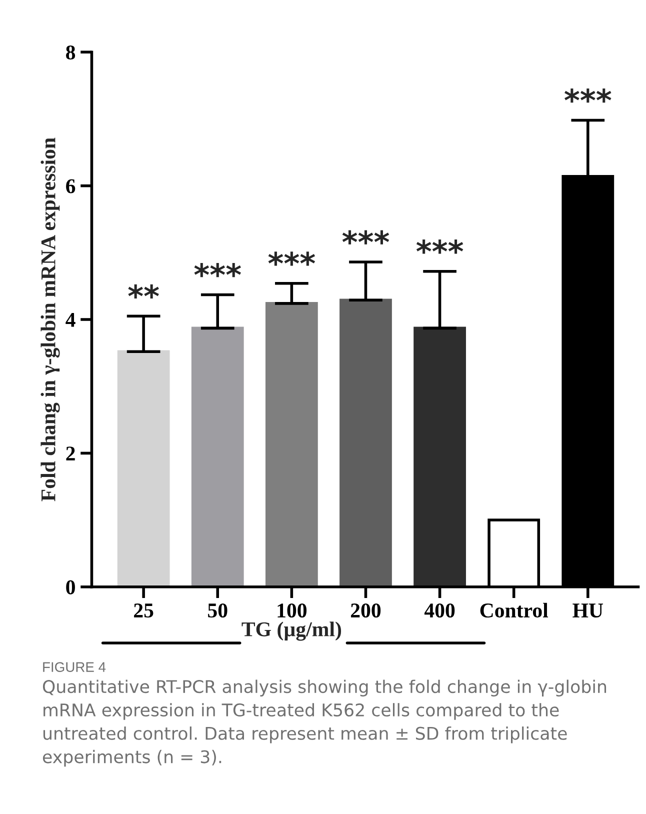  What do you see at coordinates (70, 453) in the screenshot?
I see `y-tick-label: 2` at bounding box center [70, 453].